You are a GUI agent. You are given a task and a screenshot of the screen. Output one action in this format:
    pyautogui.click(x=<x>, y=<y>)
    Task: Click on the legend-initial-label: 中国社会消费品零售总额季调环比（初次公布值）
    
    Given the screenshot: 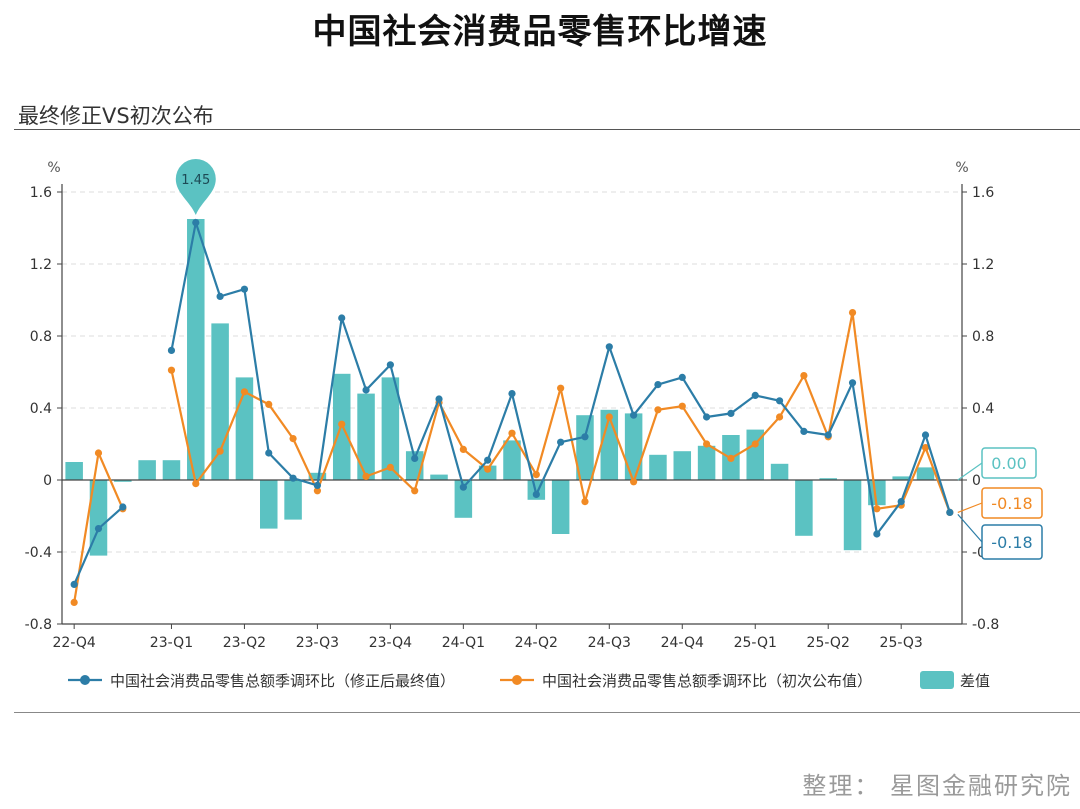 What is the action you would take?
    pyautogui.click(x=707, y=681)
    